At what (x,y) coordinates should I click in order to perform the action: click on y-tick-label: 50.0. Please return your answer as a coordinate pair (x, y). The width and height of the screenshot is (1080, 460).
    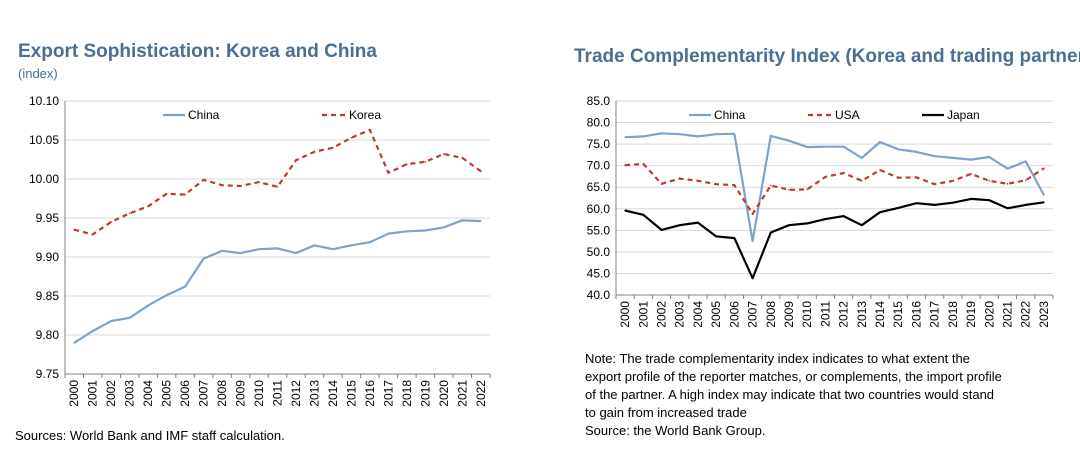
    Looking at the image, I should click on (599, 252).